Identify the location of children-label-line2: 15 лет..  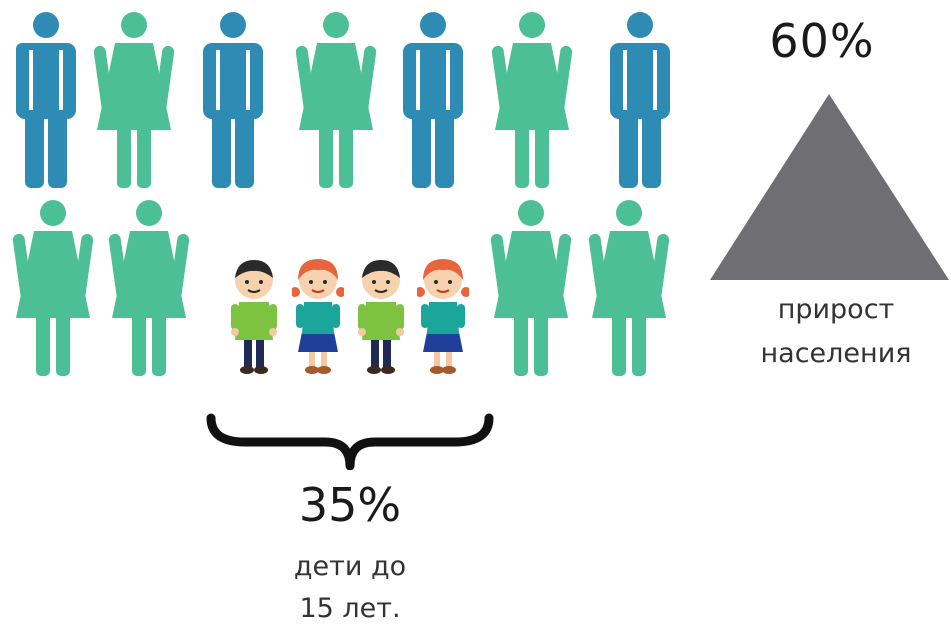
(350, 608).